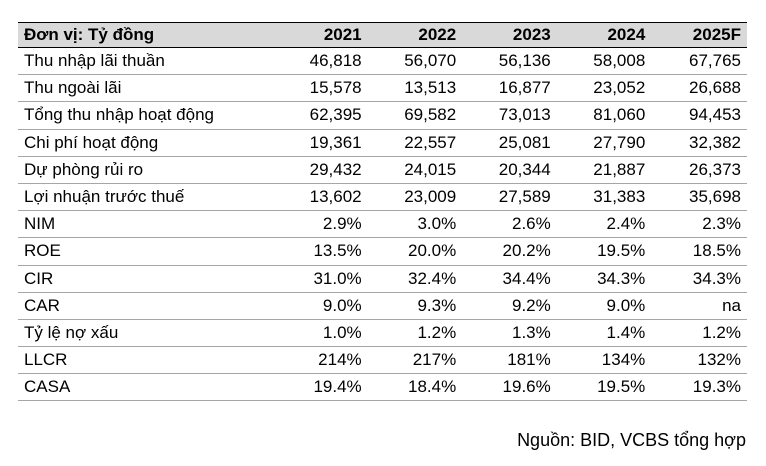  What do you see at coordinates (94, 61) in the screenshot?
I see `row-label: Thu nhập lãi thuần` at bounding box center [94, 61].